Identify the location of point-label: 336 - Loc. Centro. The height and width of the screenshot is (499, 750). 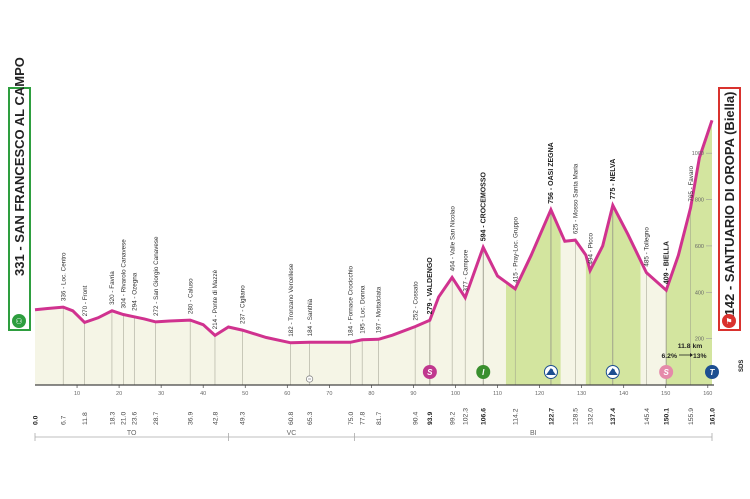
(63, 276).